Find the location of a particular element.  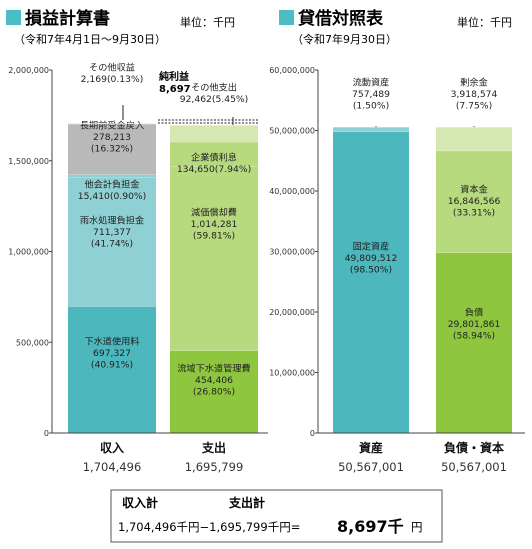

segment-label: 757,489 is located at coordinates (371, 94).